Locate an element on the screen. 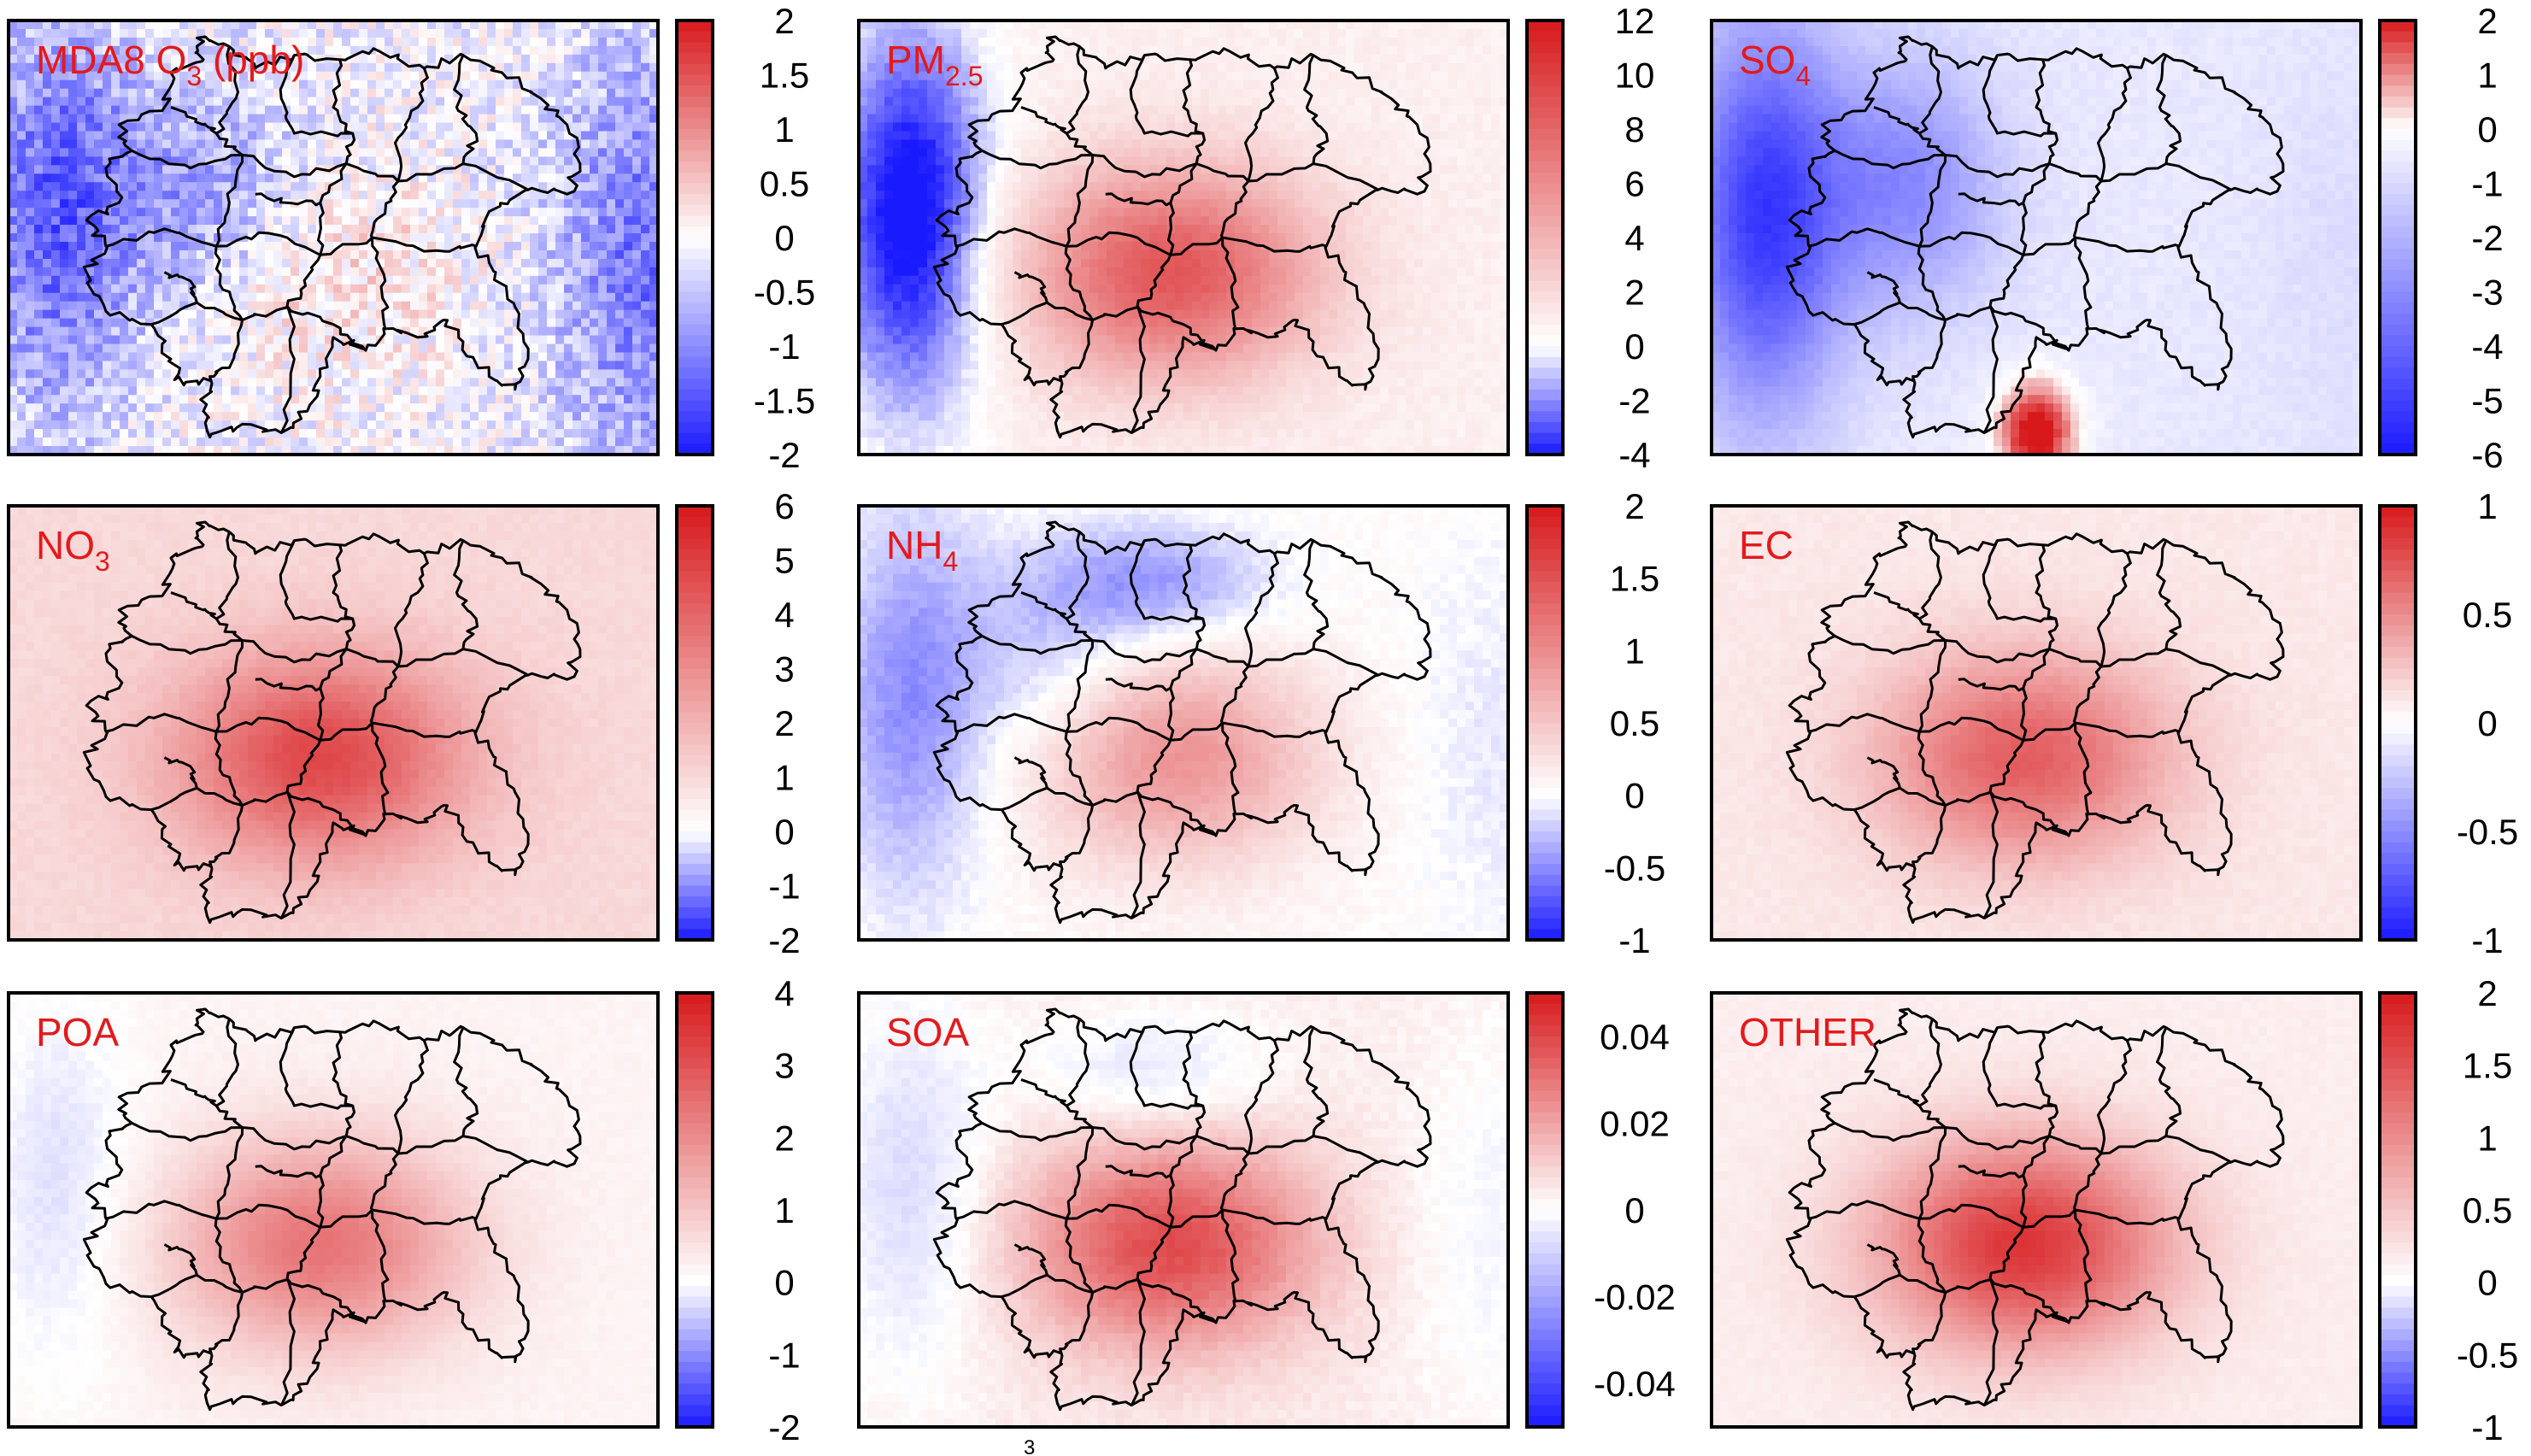  tick-label: 5 is located at coordinates (784, 561).